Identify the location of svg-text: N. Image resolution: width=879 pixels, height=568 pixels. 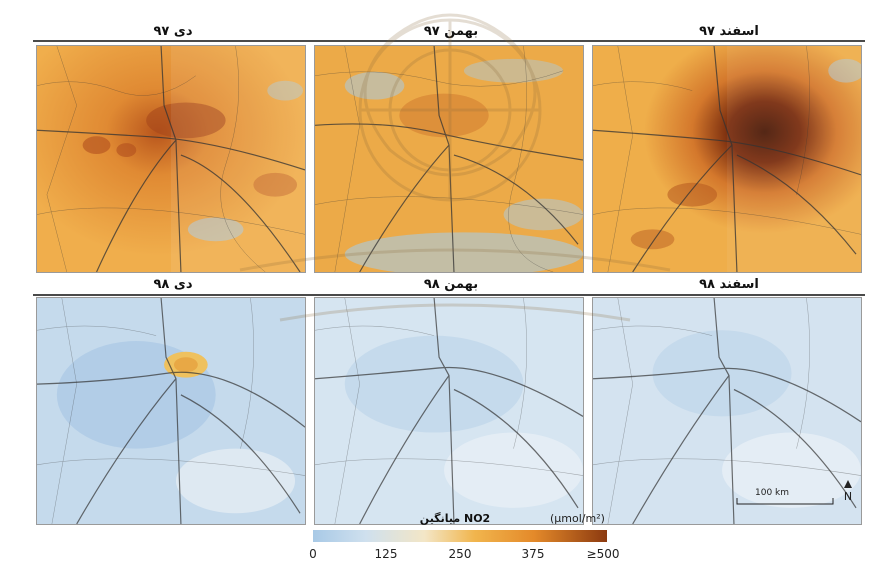
(848, 496).